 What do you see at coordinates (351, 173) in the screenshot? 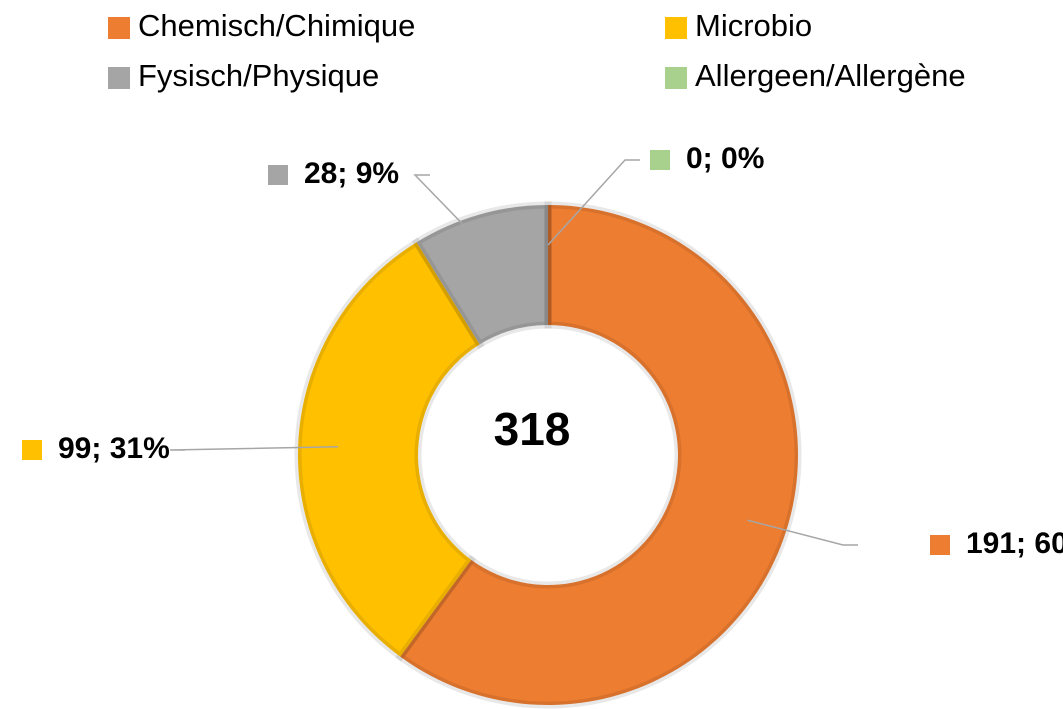
I see `data-label: 28; 9%` at bounding box center [351, 173].